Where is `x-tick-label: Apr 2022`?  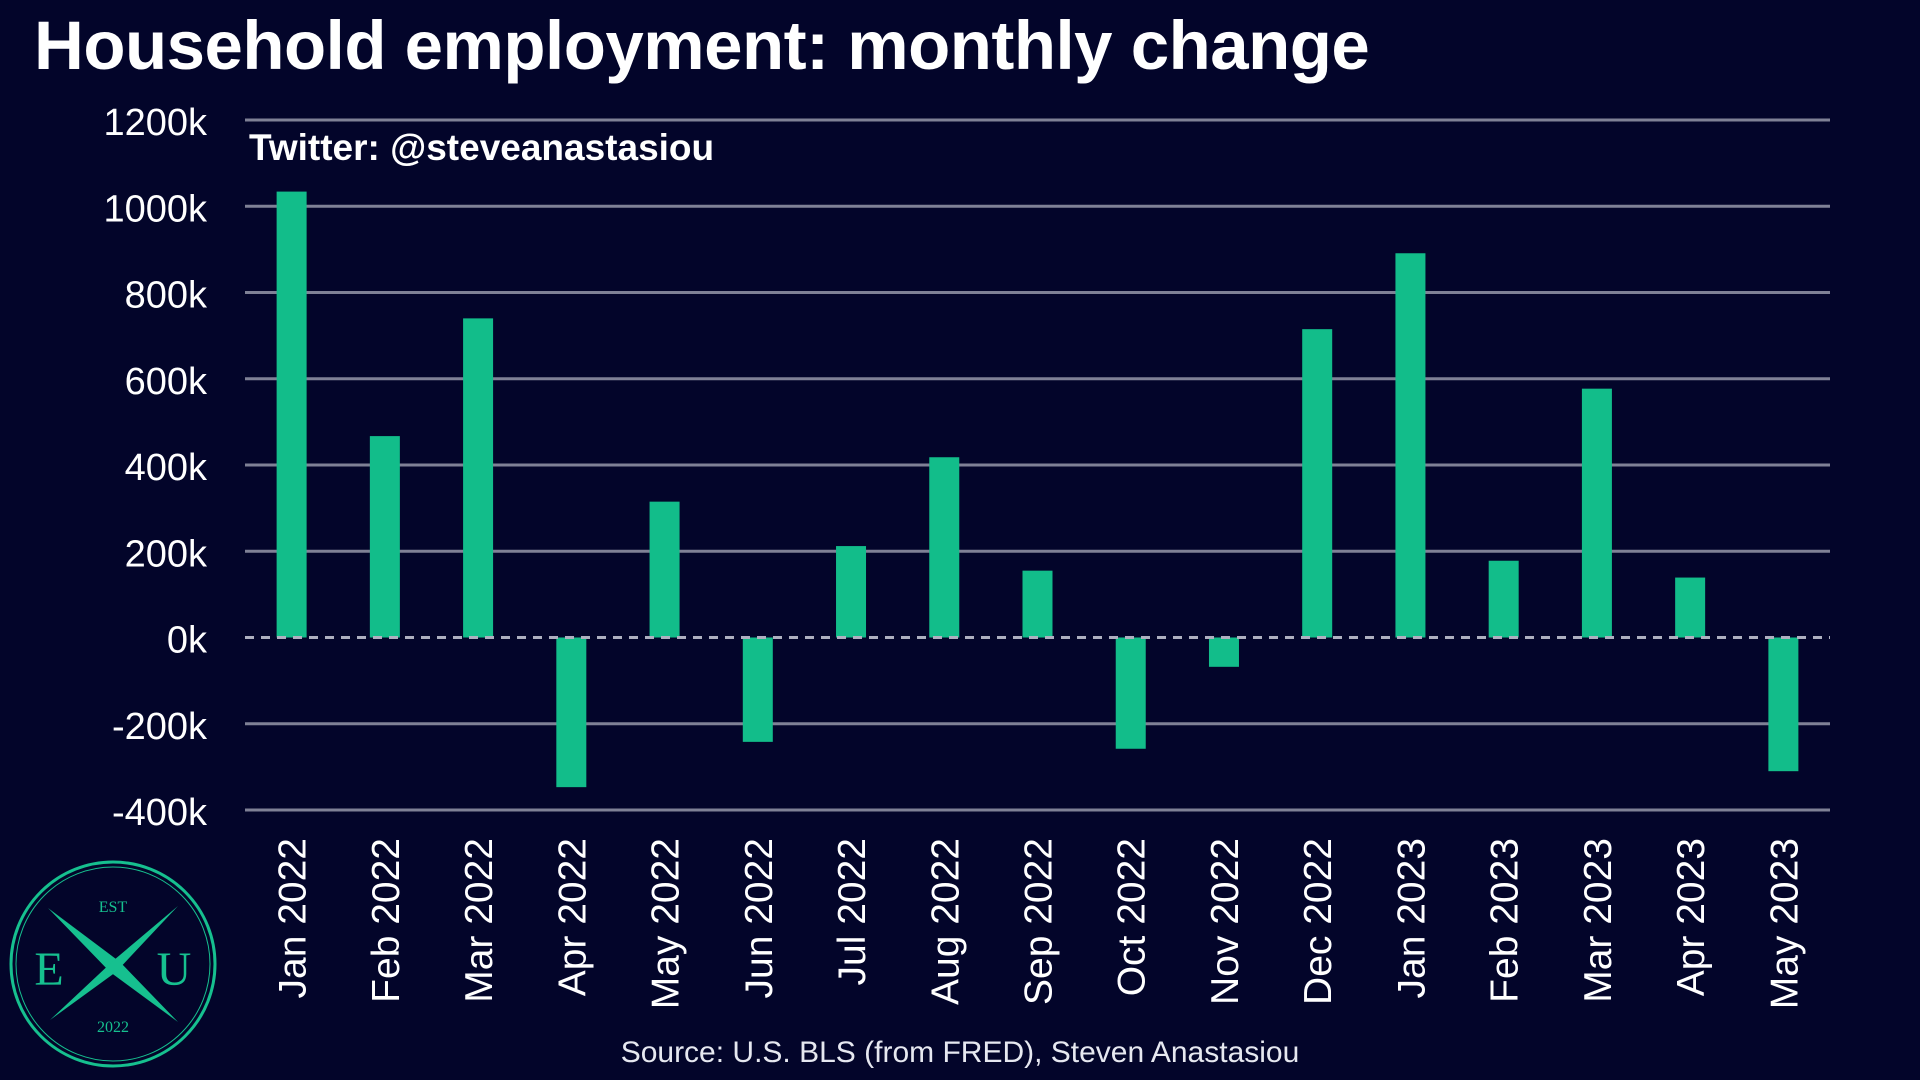
x-tick-label: Apr 2022 is located at coordinates (572, 917).